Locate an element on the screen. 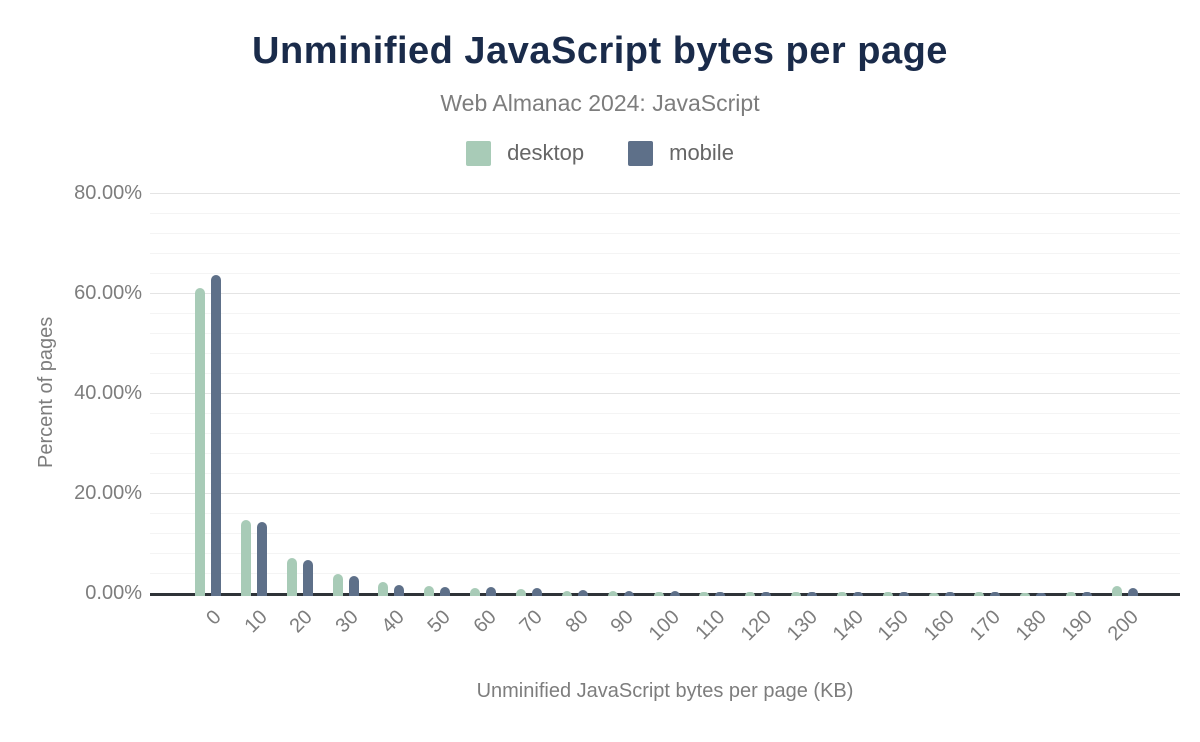 The height and width of the screenshot is (742, 1200). y-tick-label: 60.00% is located at coordinates (108, 293).